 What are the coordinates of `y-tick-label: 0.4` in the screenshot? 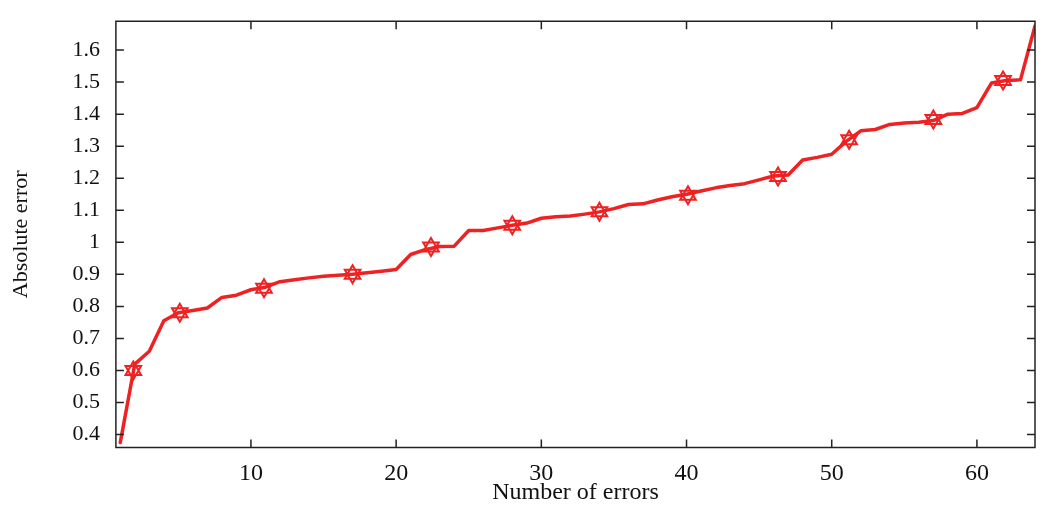 It's located at (86, 433).